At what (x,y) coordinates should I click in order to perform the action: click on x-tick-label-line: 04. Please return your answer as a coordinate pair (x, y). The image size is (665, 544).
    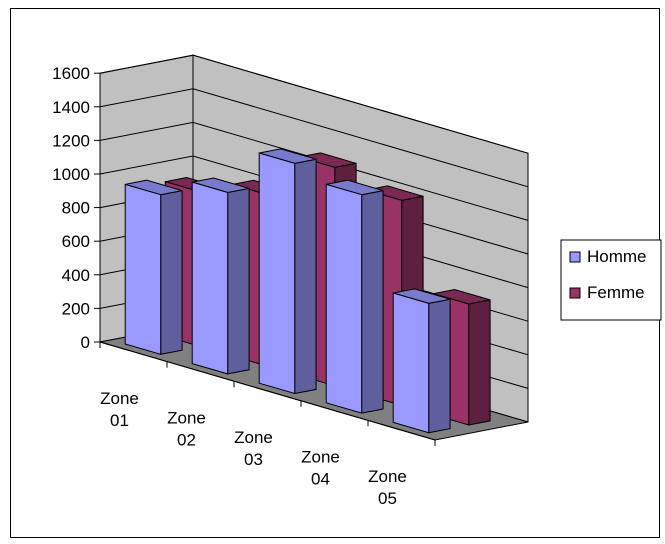
    Looking at the image, I should click on (320, 479).